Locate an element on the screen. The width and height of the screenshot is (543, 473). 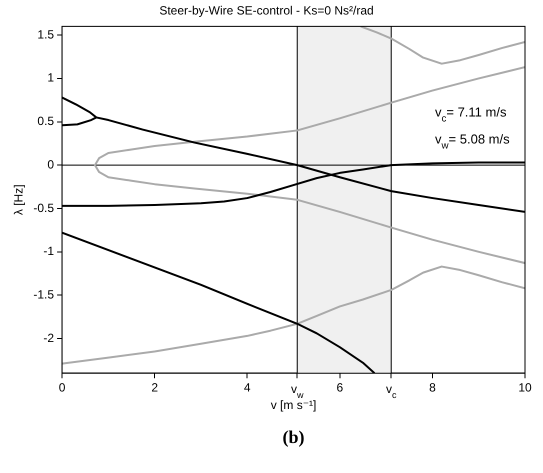
y-tick-label: -1 is located at coordinates (48, 251).